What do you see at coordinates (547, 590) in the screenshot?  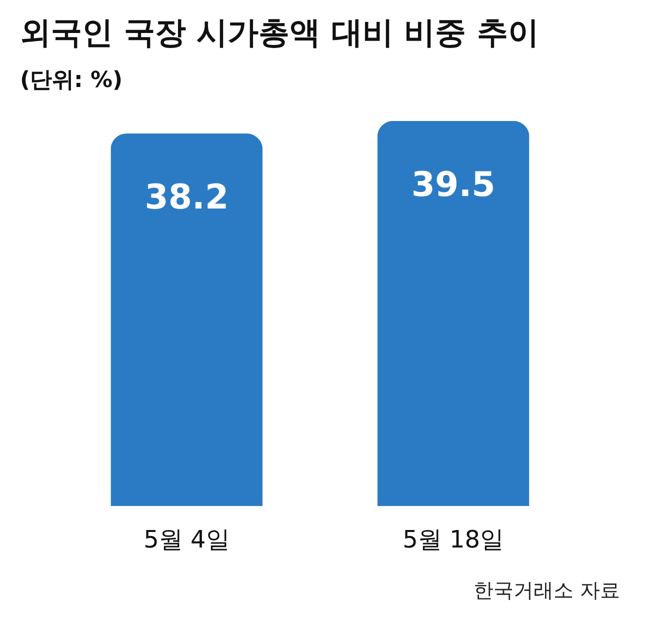 I see `text: 한국거래소 자료` at bounding box center [547, 590].